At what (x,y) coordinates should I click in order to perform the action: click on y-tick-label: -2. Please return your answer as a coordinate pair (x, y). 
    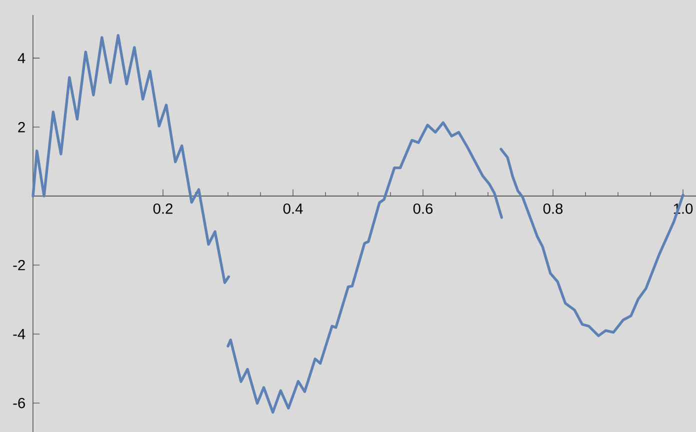
    Looking at the image, I should click on (19, 265).